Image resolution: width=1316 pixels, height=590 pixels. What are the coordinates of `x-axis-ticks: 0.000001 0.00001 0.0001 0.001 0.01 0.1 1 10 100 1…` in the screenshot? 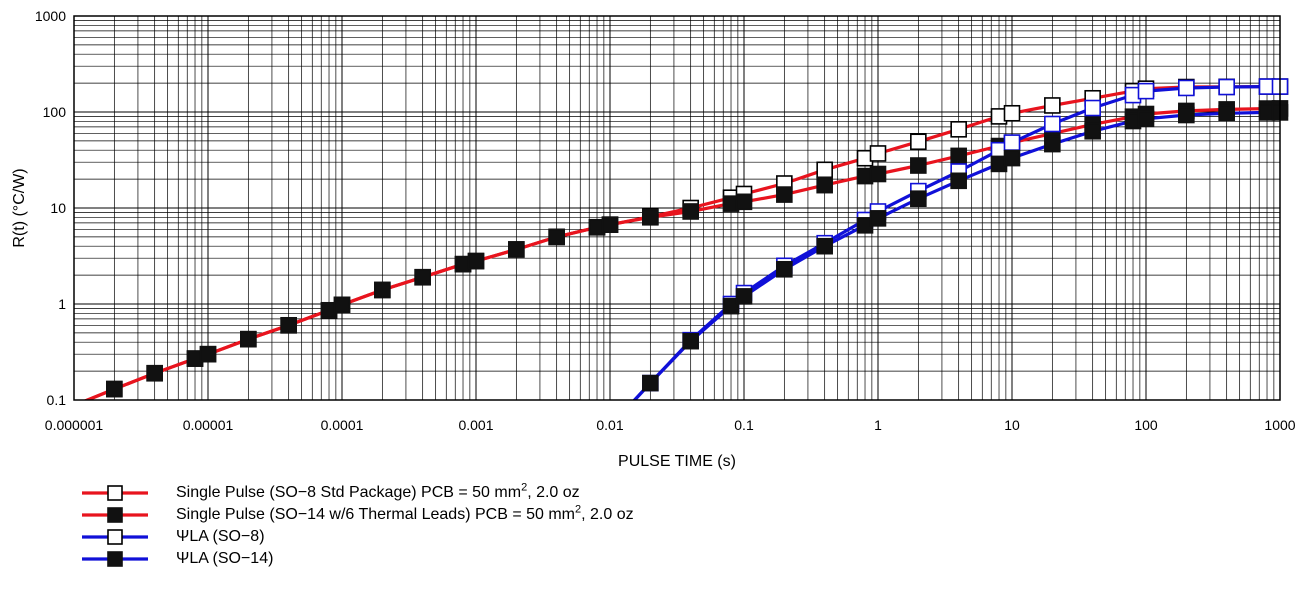 It's located at (670, 425).